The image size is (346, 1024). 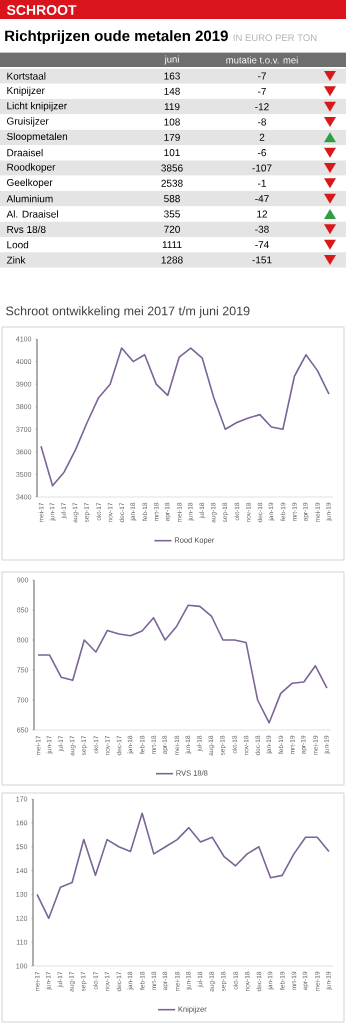 I want to click on data-label: -12, so click(x=262, y=107).